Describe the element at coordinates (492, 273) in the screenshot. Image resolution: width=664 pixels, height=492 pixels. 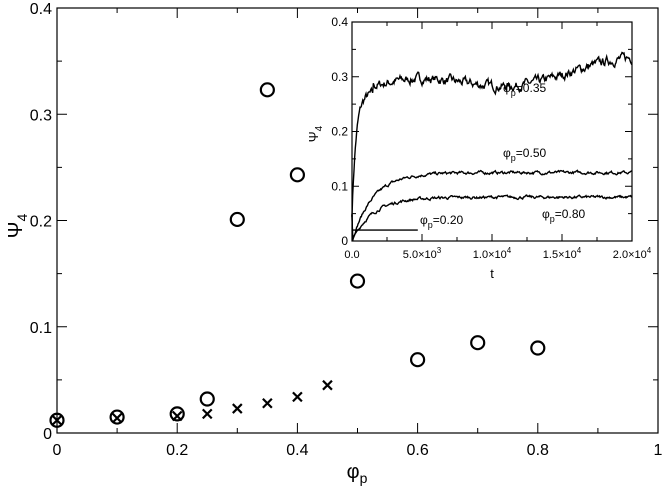
I see `inset-x-axis-title: t` at that location.